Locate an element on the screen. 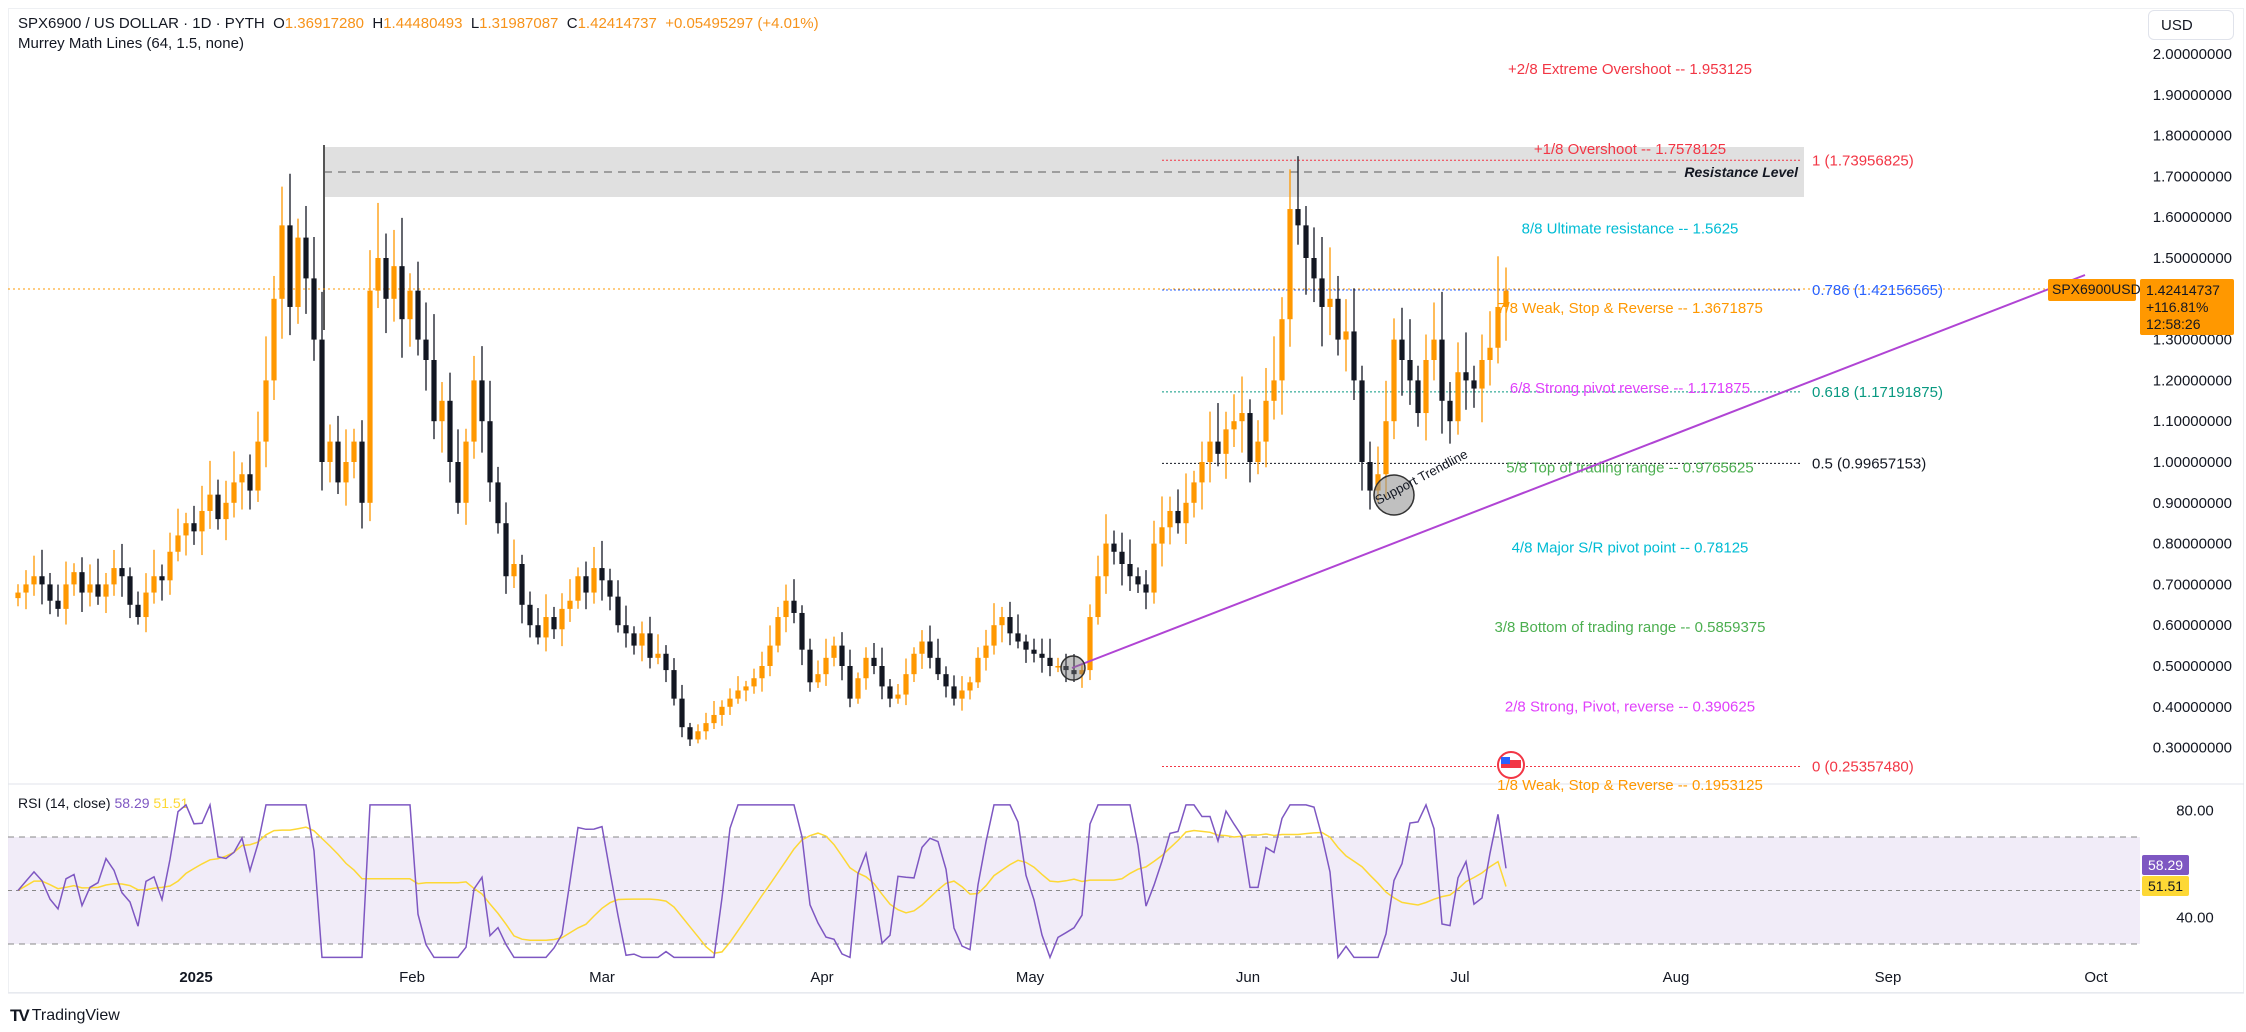  close-value: 1.42414737 is located at coordinates (617, 23).